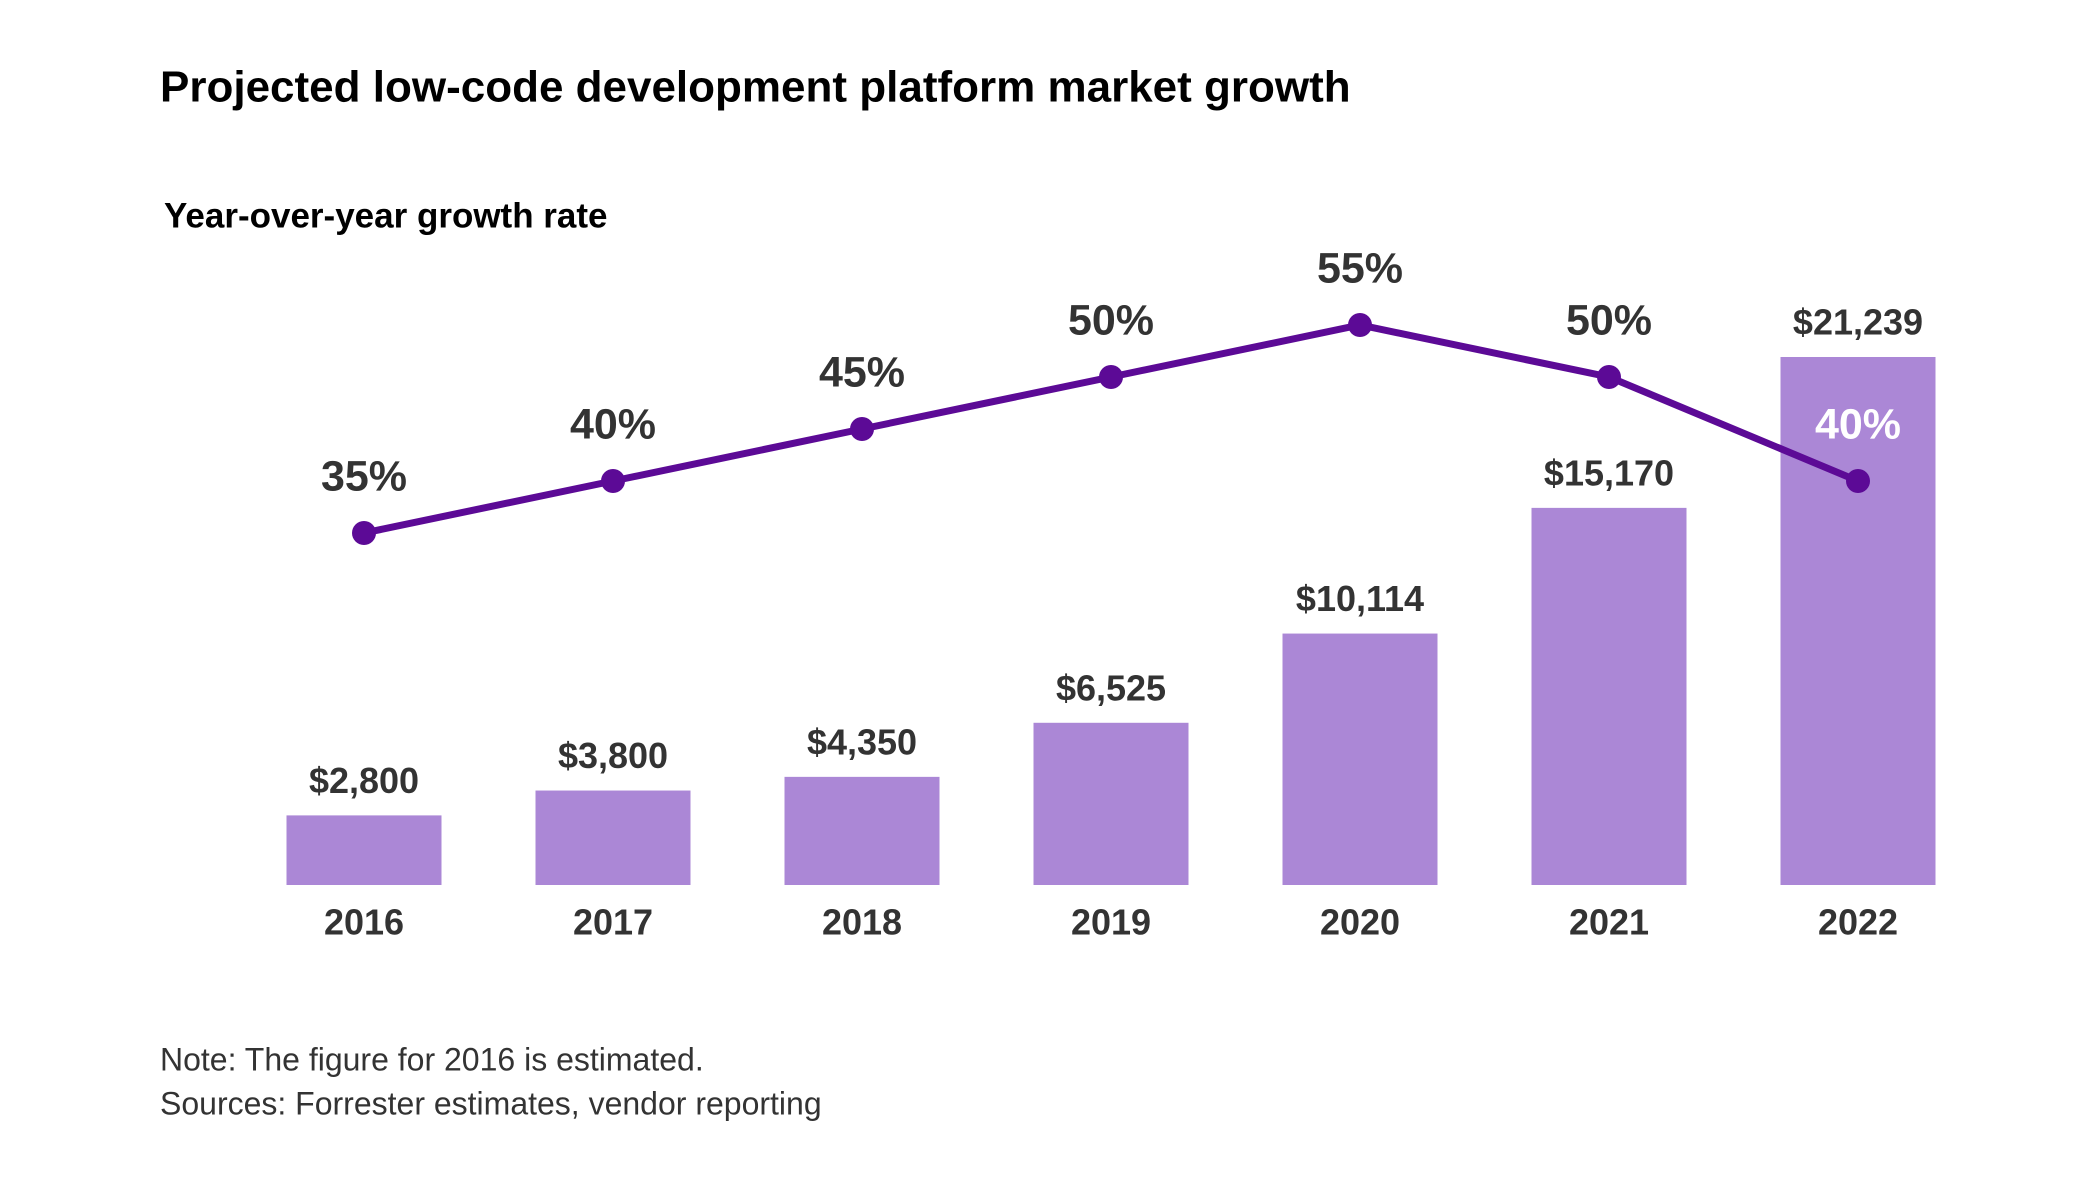 This screenshot has height=1182, width=2074. Describe the element at coordinates (862, 922) in the screenshot. I see `x-tick-label: 2018` at that location.